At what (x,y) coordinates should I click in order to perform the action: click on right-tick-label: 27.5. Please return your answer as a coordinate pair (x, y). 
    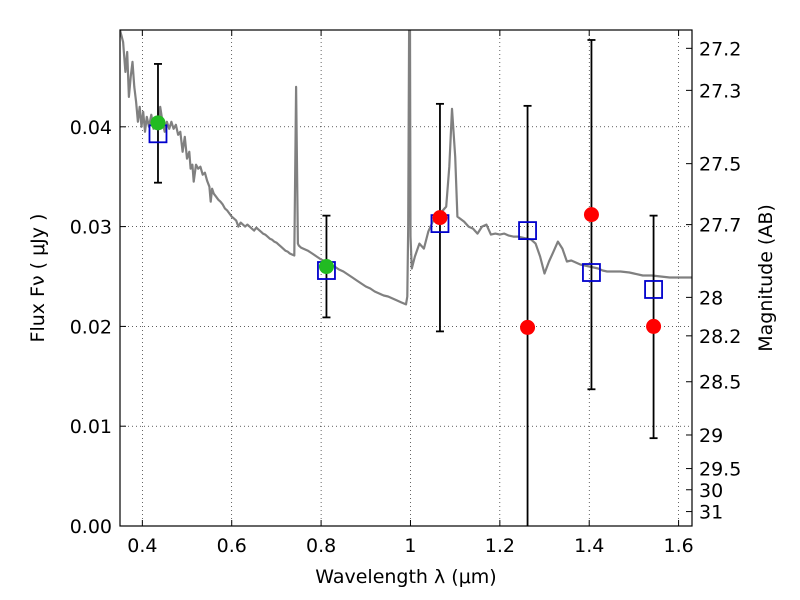
    Looking at the image, I should click on (720, 165).